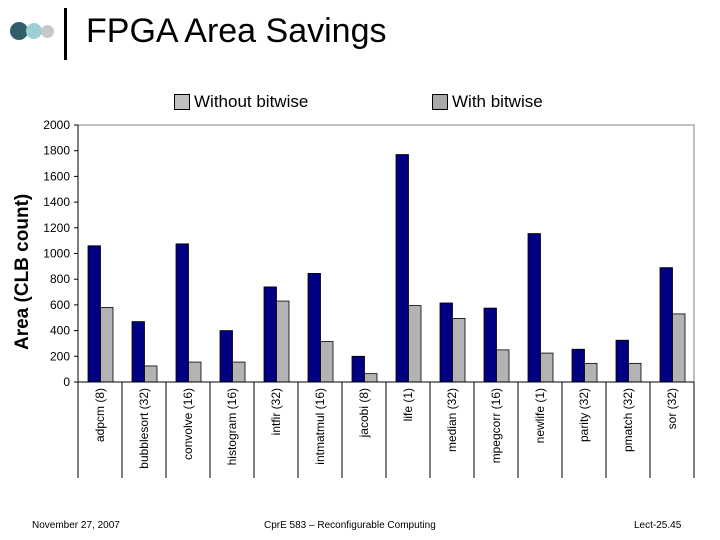 The height and width of the screenshot is (540, 720). What do you see at coordinates (440, 102) in the screenshot?
I see `legend-swatch-with` at bounding box center [440, 102].